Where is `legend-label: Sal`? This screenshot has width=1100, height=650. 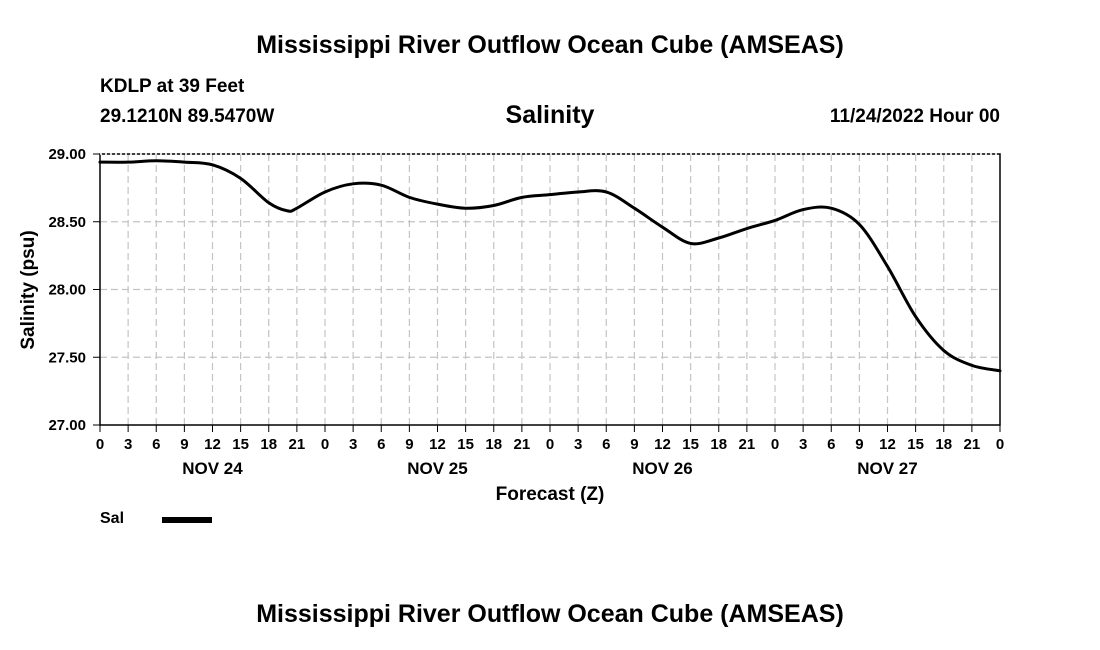 legend-label: Sal is located at coordinates (112, 518).